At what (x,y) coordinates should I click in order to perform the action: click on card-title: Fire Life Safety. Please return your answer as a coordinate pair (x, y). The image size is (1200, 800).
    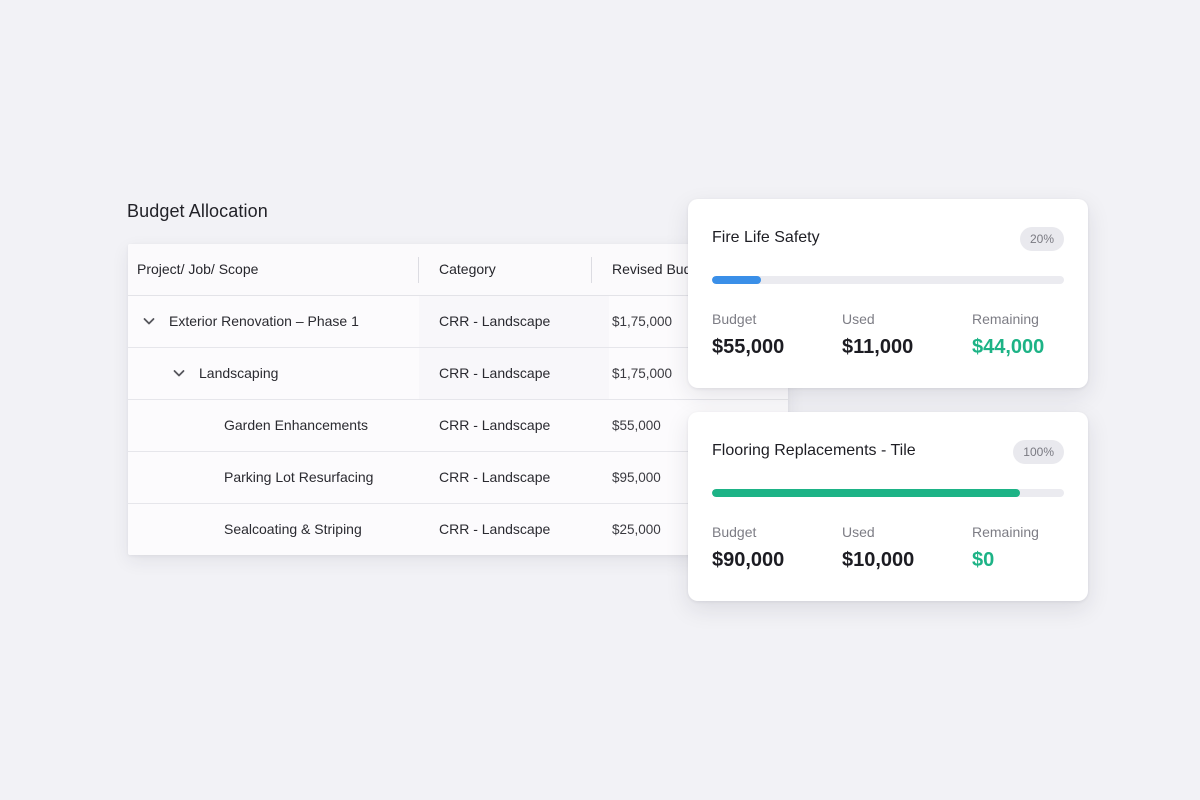
    Looking at the image, I should click on (766, 237).